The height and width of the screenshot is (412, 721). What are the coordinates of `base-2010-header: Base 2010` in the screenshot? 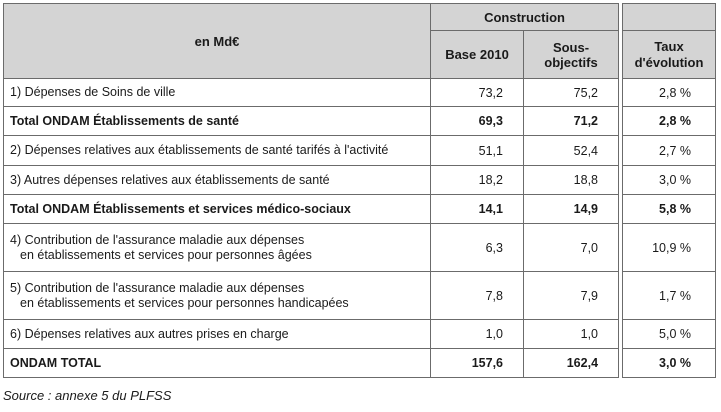 It's located at (477, 54).